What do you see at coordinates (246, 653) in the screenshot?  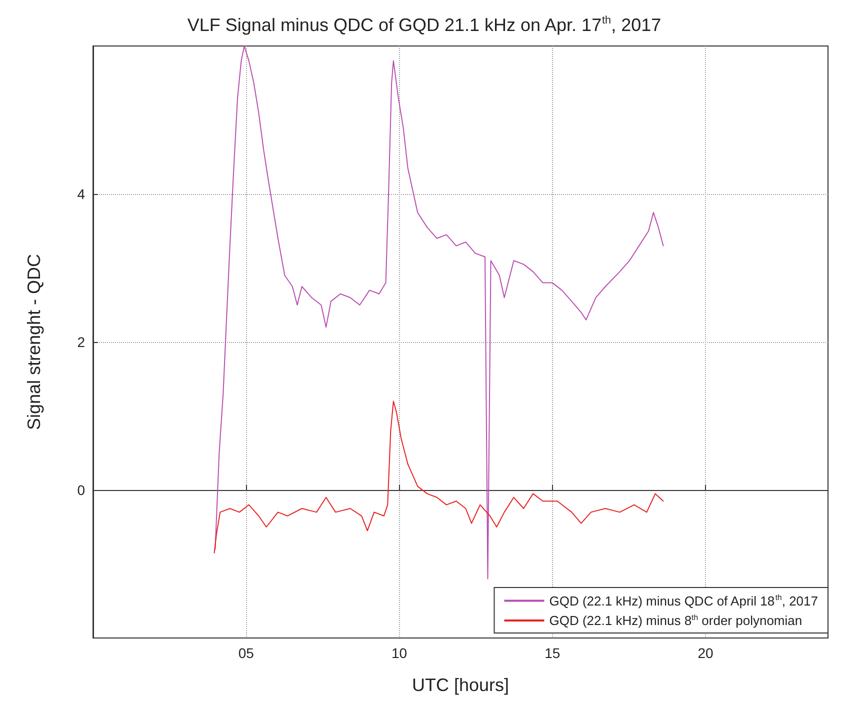 I see `x-tick-label: 05` at bounding box center [246, 653].